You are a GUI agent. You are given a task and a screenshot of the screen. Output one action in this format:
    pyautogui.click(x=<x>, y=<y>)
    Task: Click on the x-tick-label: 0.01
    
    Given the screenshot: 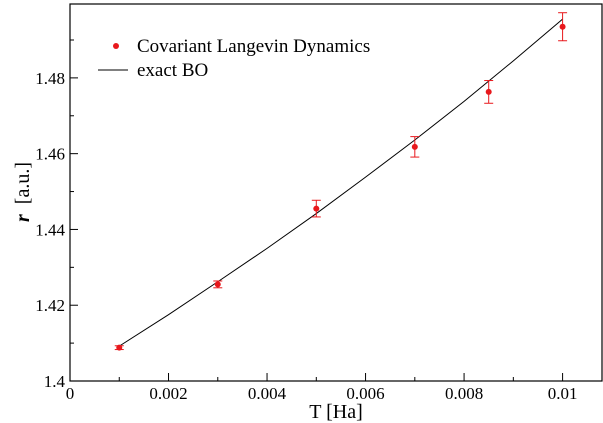 What is the action you would take?
    pyautogui.click(x=563, y=393)
    